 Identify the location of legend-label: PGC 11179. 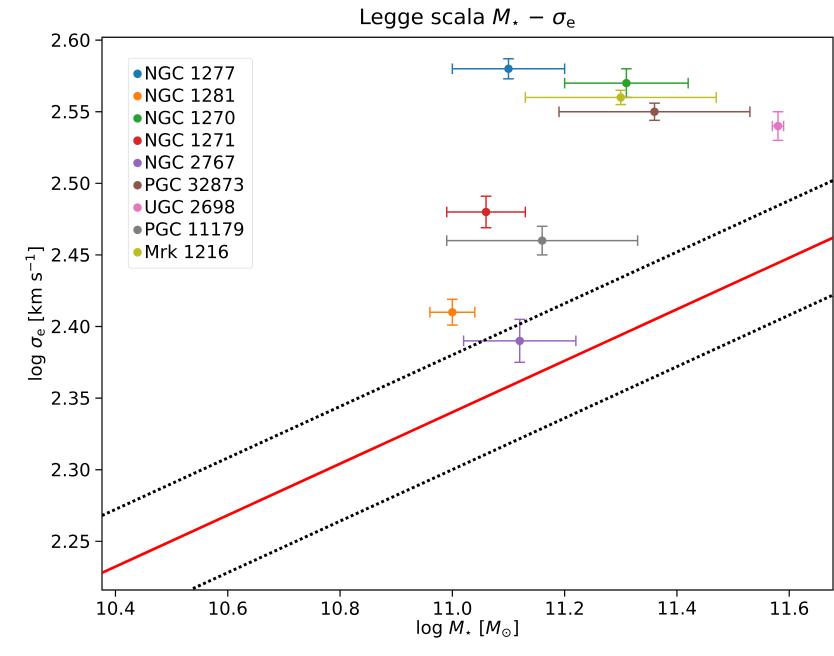
(195, 229).